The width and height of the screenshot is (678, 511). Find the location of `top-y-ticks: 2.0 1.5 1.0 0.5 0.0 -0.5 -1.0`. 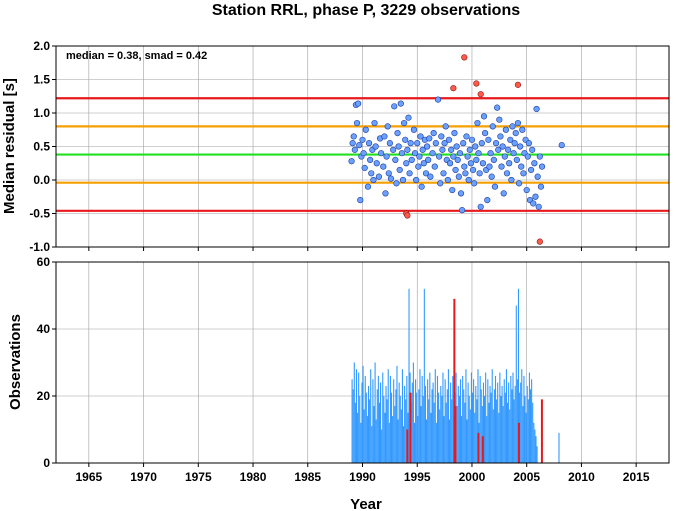

top-y-ticks: 2.0 1.5 1.0 0.5 0.0 -0.5 -1.0 is located at coordinates (42, 146).